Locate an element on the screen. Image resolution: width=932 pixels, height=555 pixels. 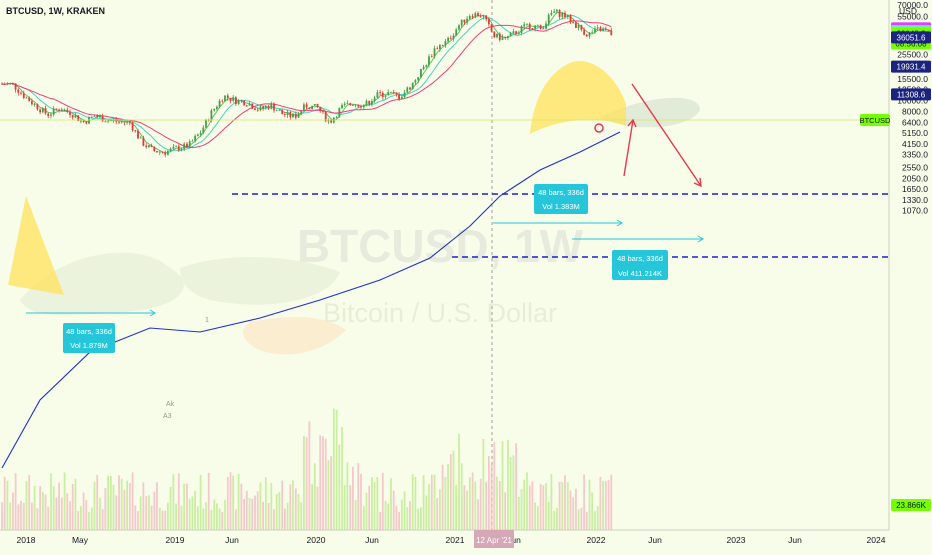
measure-box-left-vol: Vol 1.879M is located at coordinates (89, 345).